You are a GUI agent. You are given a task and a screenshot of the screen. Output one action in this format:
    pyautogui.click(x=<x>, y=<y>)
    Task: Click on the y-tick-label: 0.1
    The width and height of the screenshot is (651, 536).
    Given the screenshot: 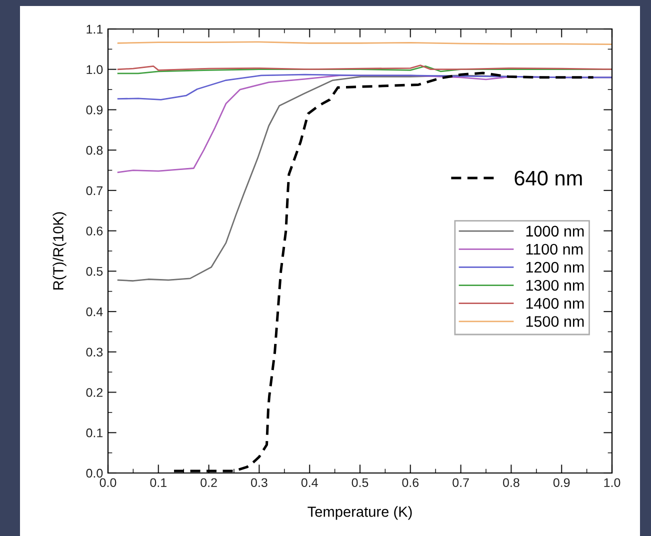 What is the action you would take?
    pyautogui.click(x=94, y=433)
    